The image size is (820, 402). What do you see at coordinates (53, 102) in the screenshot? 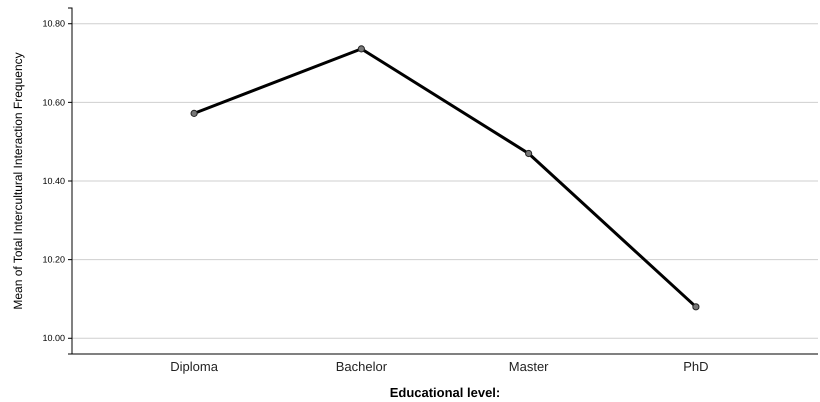
I see `y-tick-label: 10.60` at bounding box center [53, 102].